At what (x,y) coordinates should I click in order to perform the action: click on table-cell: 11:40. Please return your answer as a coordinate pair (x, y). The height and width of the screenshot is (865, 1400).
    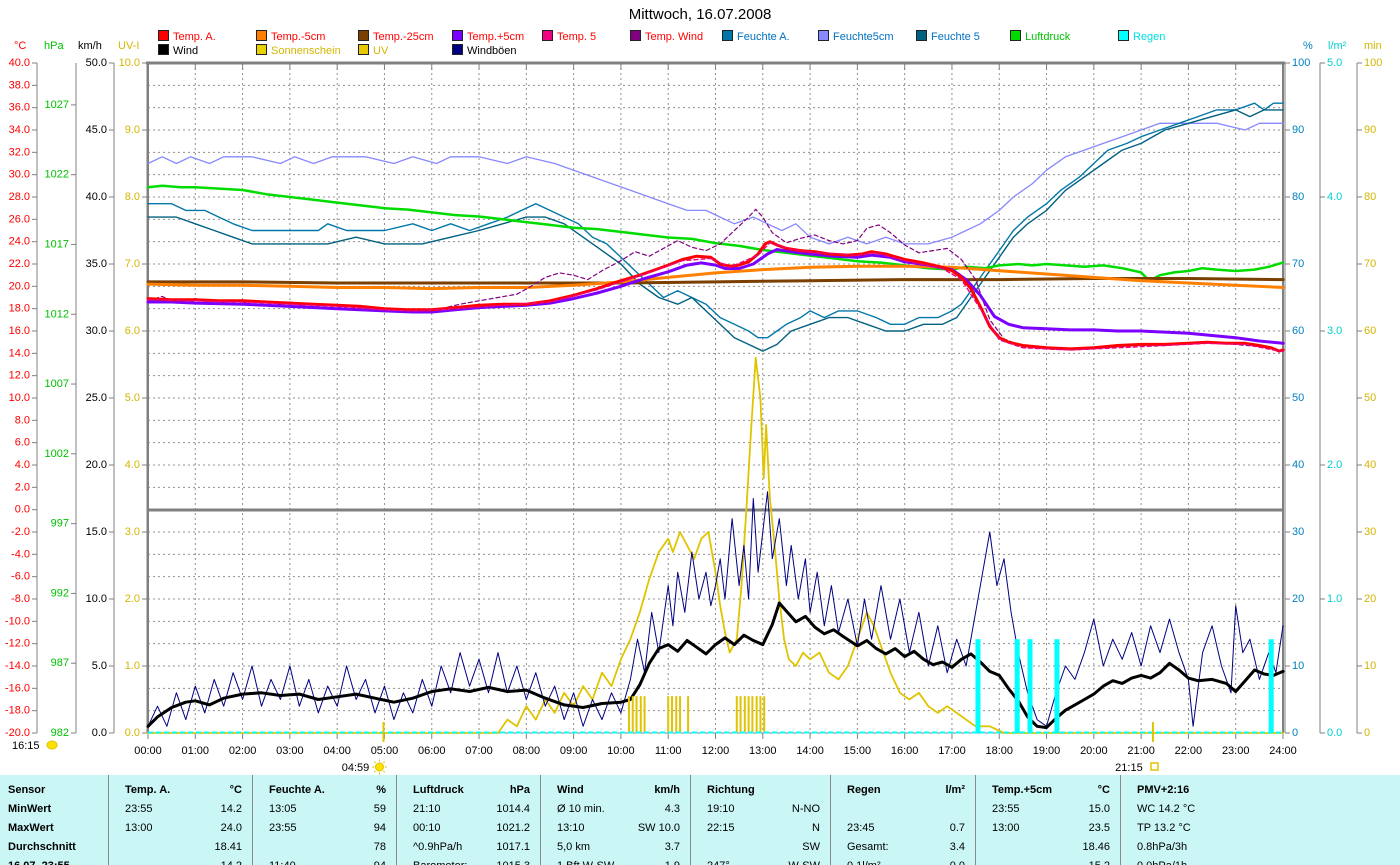
    Looking at the image, I should click on (282, 862).